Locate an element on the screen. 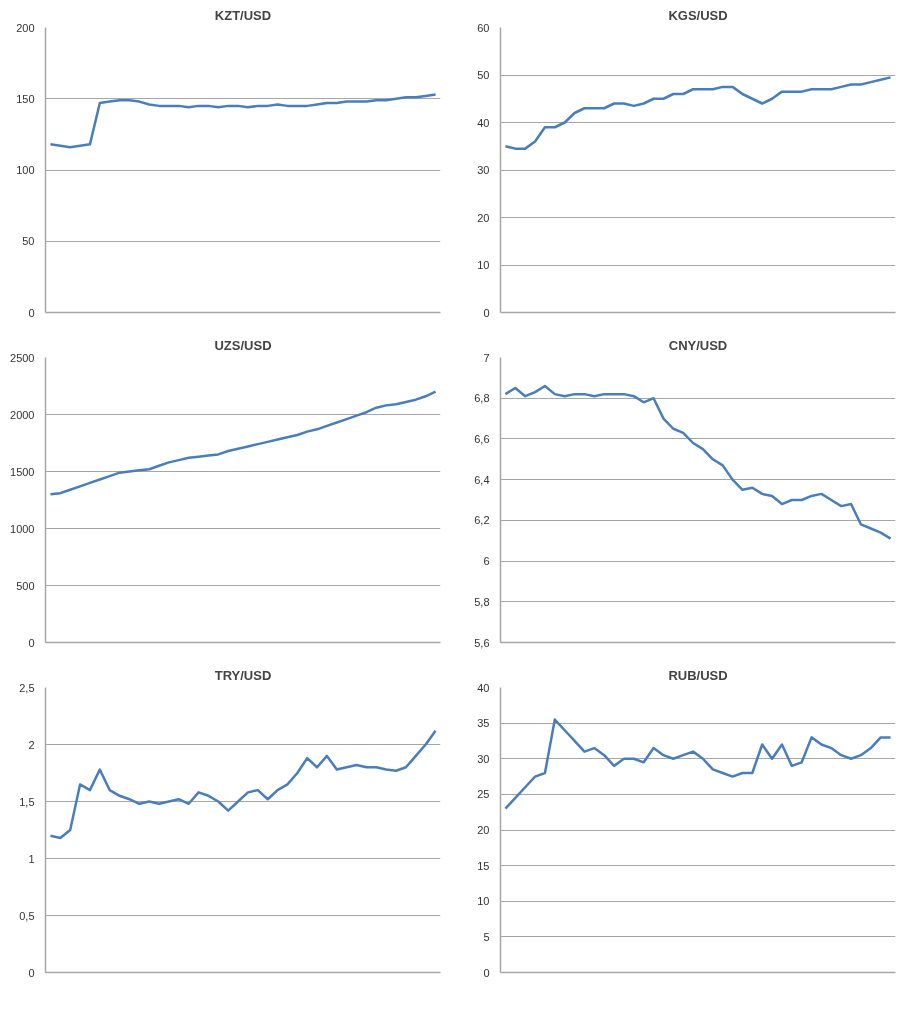  y-tick-label: 6,6 is located at coordinates (482, 438).